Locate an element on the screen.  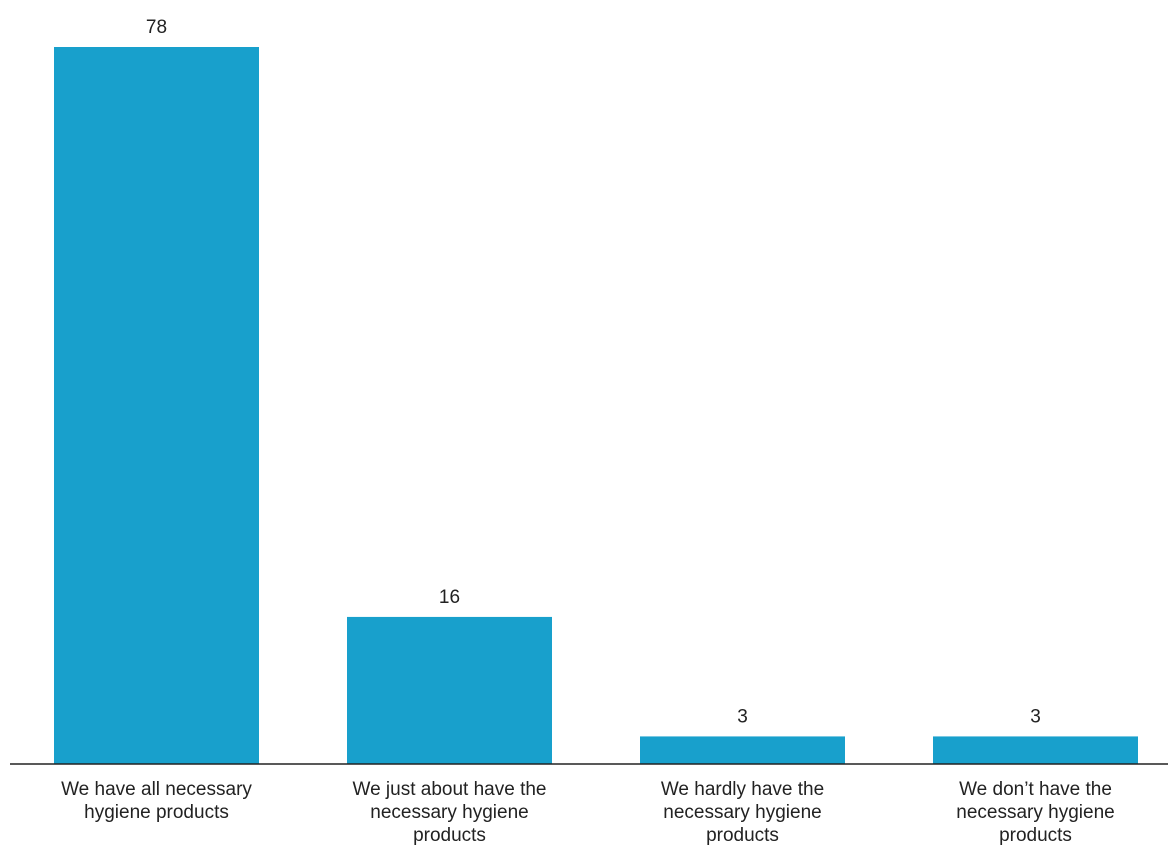
category-label-1-line-2: hygiene products is located at coordinates (156, 812).